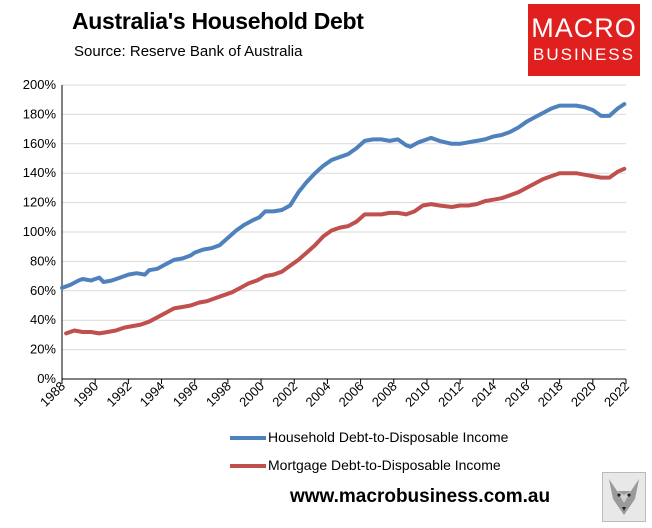 The height and width of the screenshot is (528, 652). Describe the element at coordinates (624, 497) in the screenshot. I see `fox-mascot-icon` at that location.